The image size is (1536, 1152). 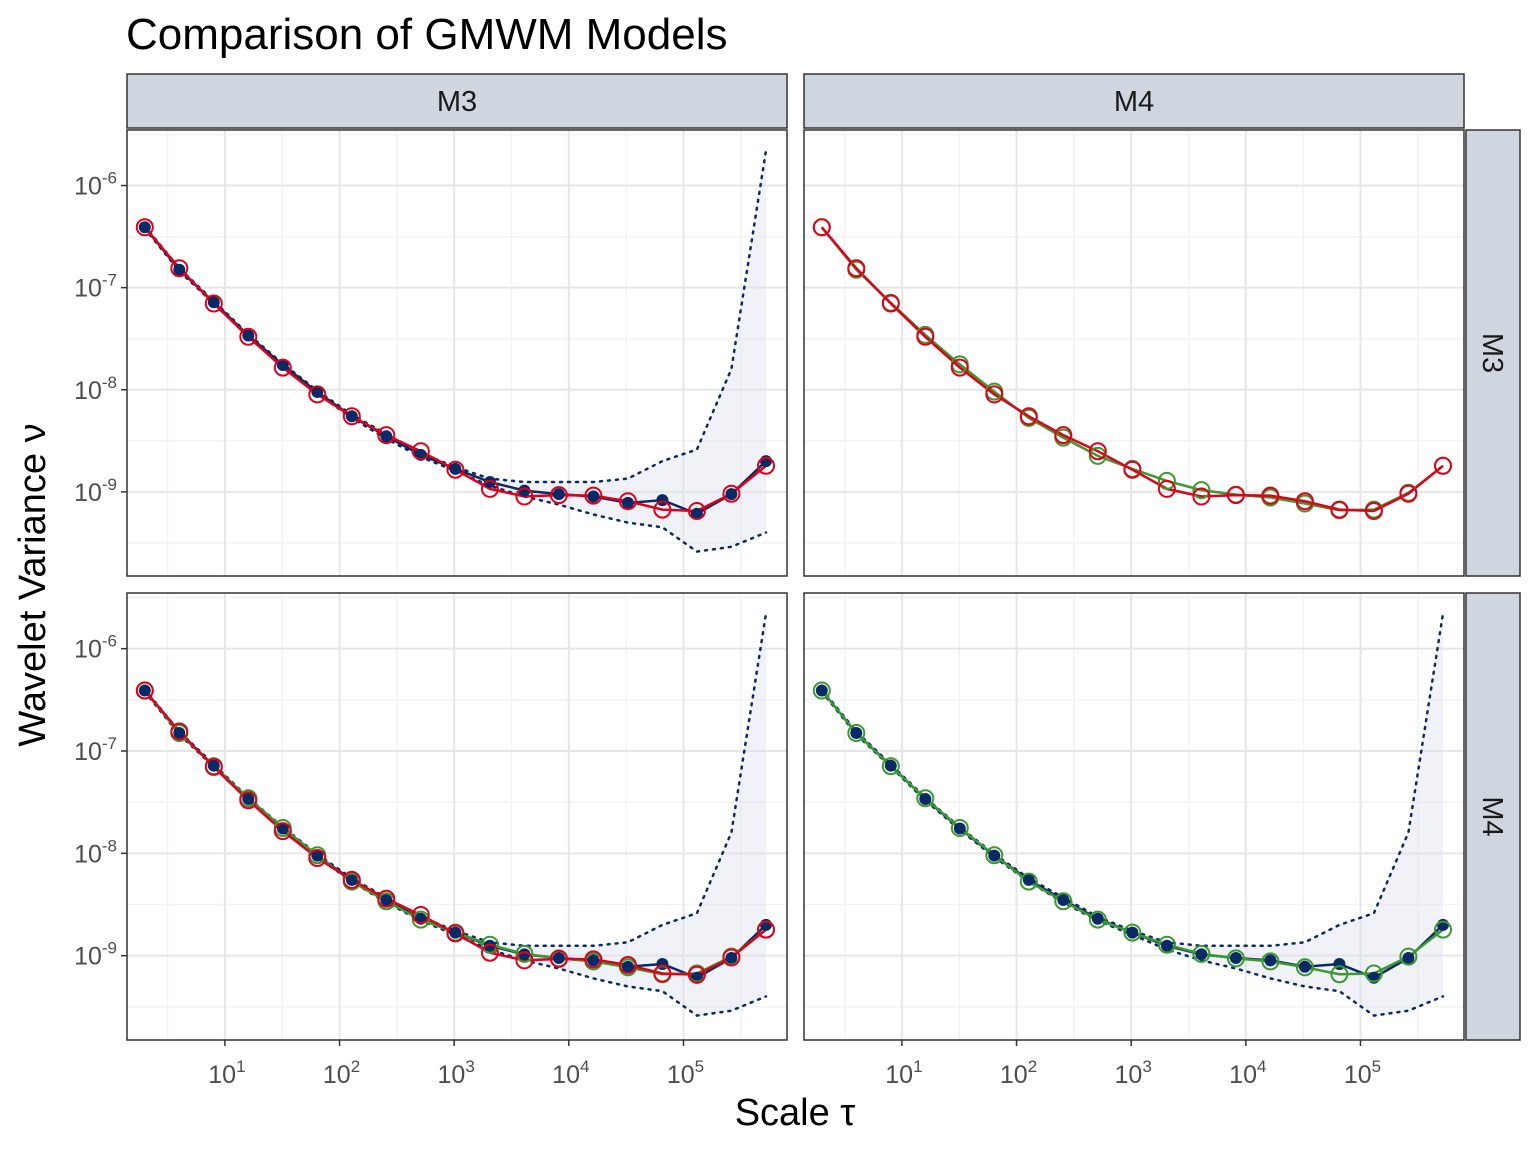 What do you see at coordinates (1134, 102) in the screenshot?
I see `strip-col-label: M4` at bounding box center [1134, 102].